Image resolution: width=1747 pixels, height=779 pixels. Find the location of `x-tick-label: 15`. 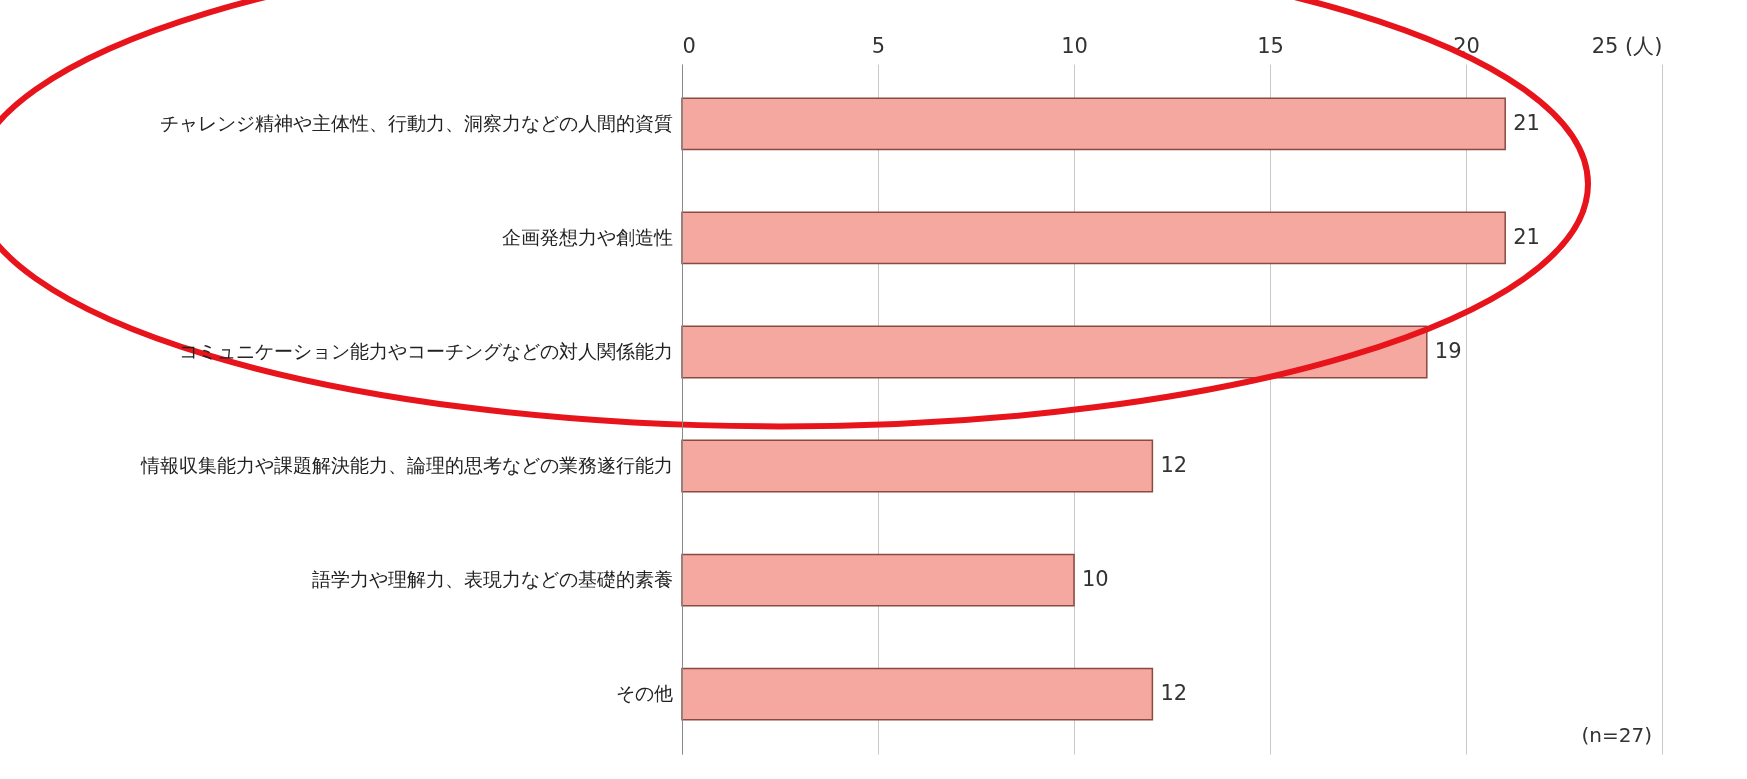

x-tick-label: 15 is located at coordinates (1270, 45).